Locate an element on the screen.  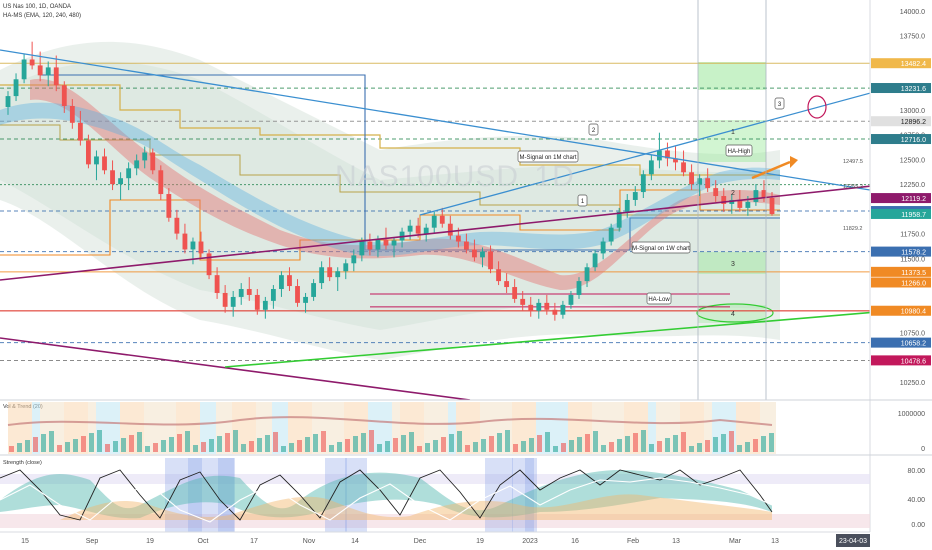
volume-trend-line is located at coordinates (390, 421).